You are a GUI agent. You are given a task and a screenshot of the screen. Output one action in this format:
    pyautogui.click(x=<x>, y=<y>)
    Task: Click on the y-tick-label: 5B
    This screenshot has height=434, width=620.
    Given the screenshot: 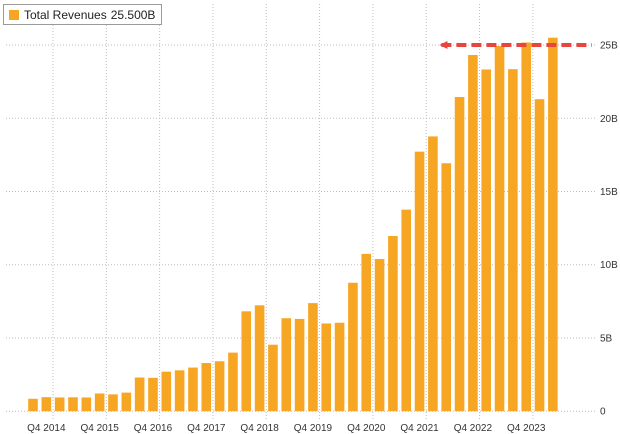 What is the action you would take?
    pyautogui.click(x=606, y=338)
    